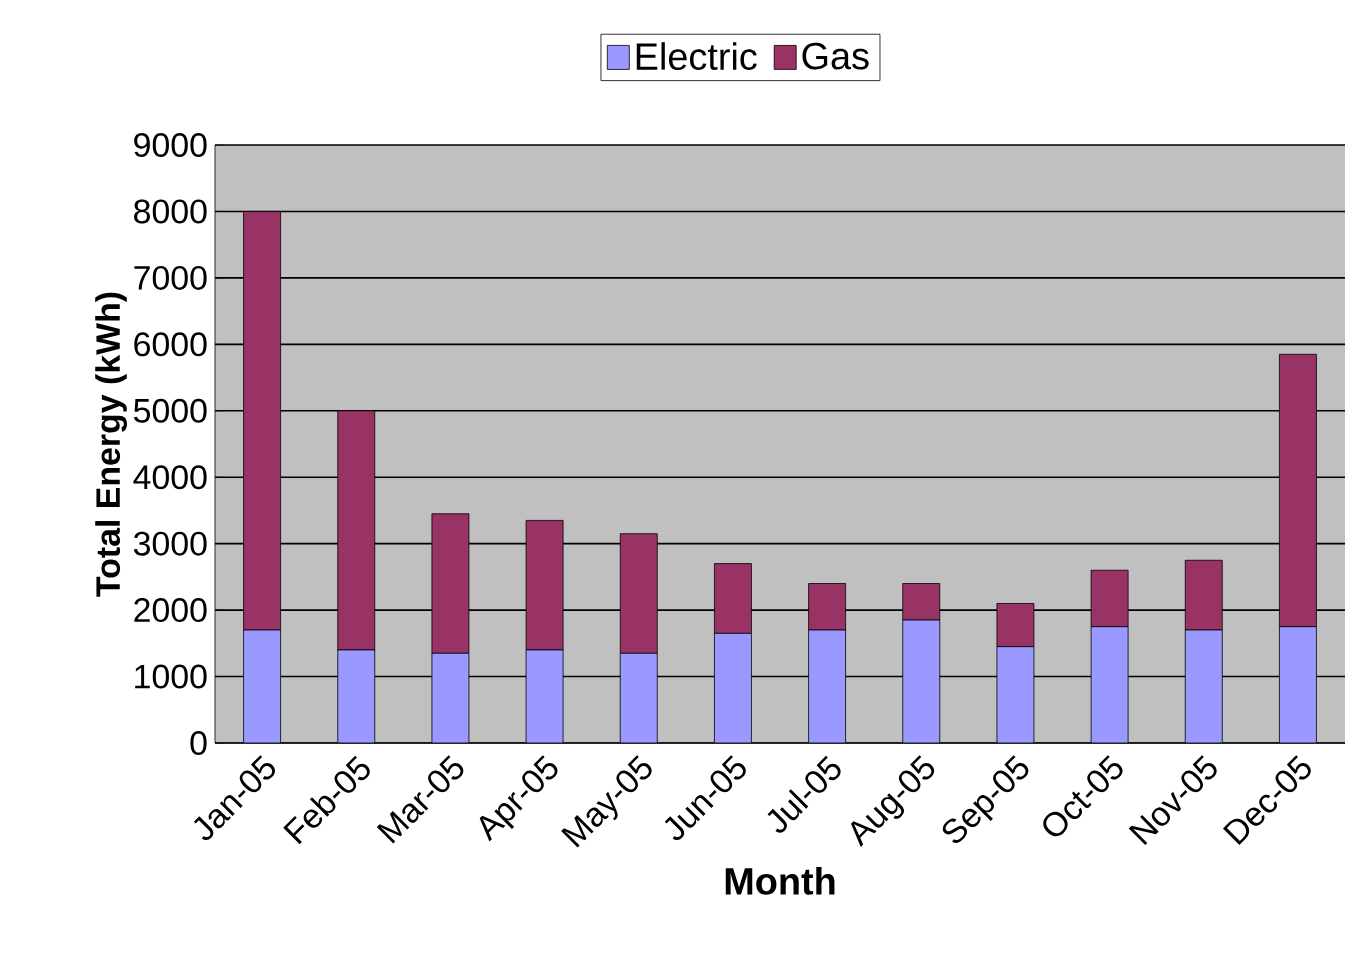 The width and height of the screenshot is (1345, 972). I want to click on x-axis-title: Month, so click(780, 880).